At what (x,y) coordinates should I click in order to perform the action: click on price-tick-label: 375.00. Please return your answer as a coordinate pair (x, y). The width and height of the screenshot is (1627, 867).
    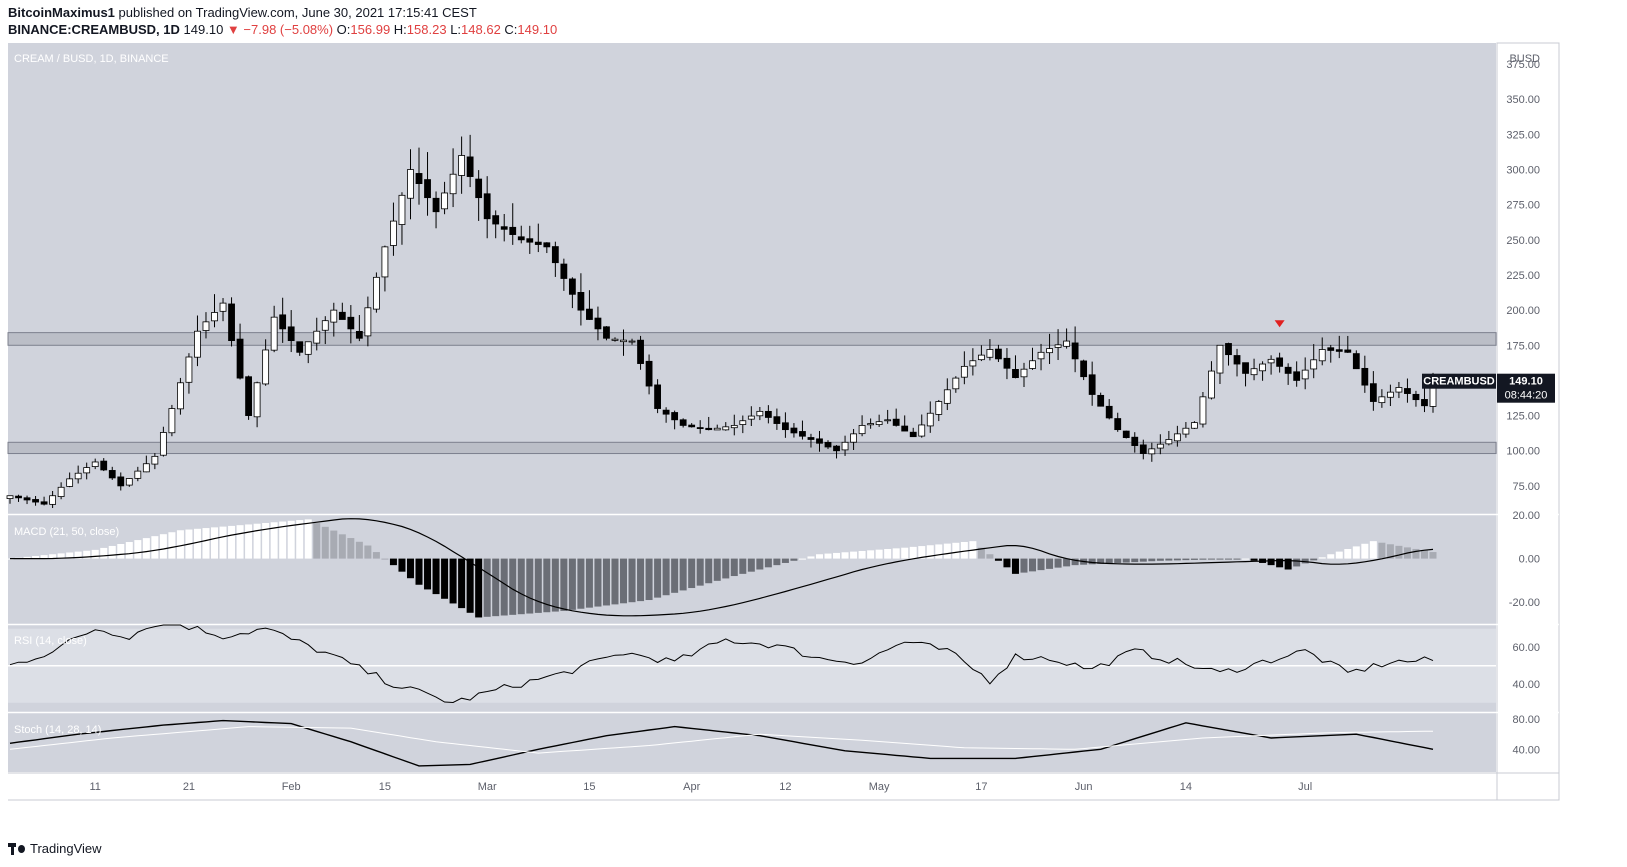
    Looking at the image, I should click on (1523, 65).